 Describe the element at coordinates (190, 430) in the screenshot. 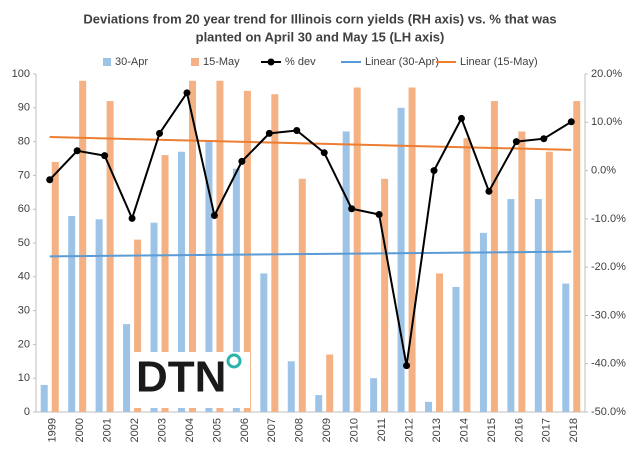

I see `x-tick-label: 2004` at that location.